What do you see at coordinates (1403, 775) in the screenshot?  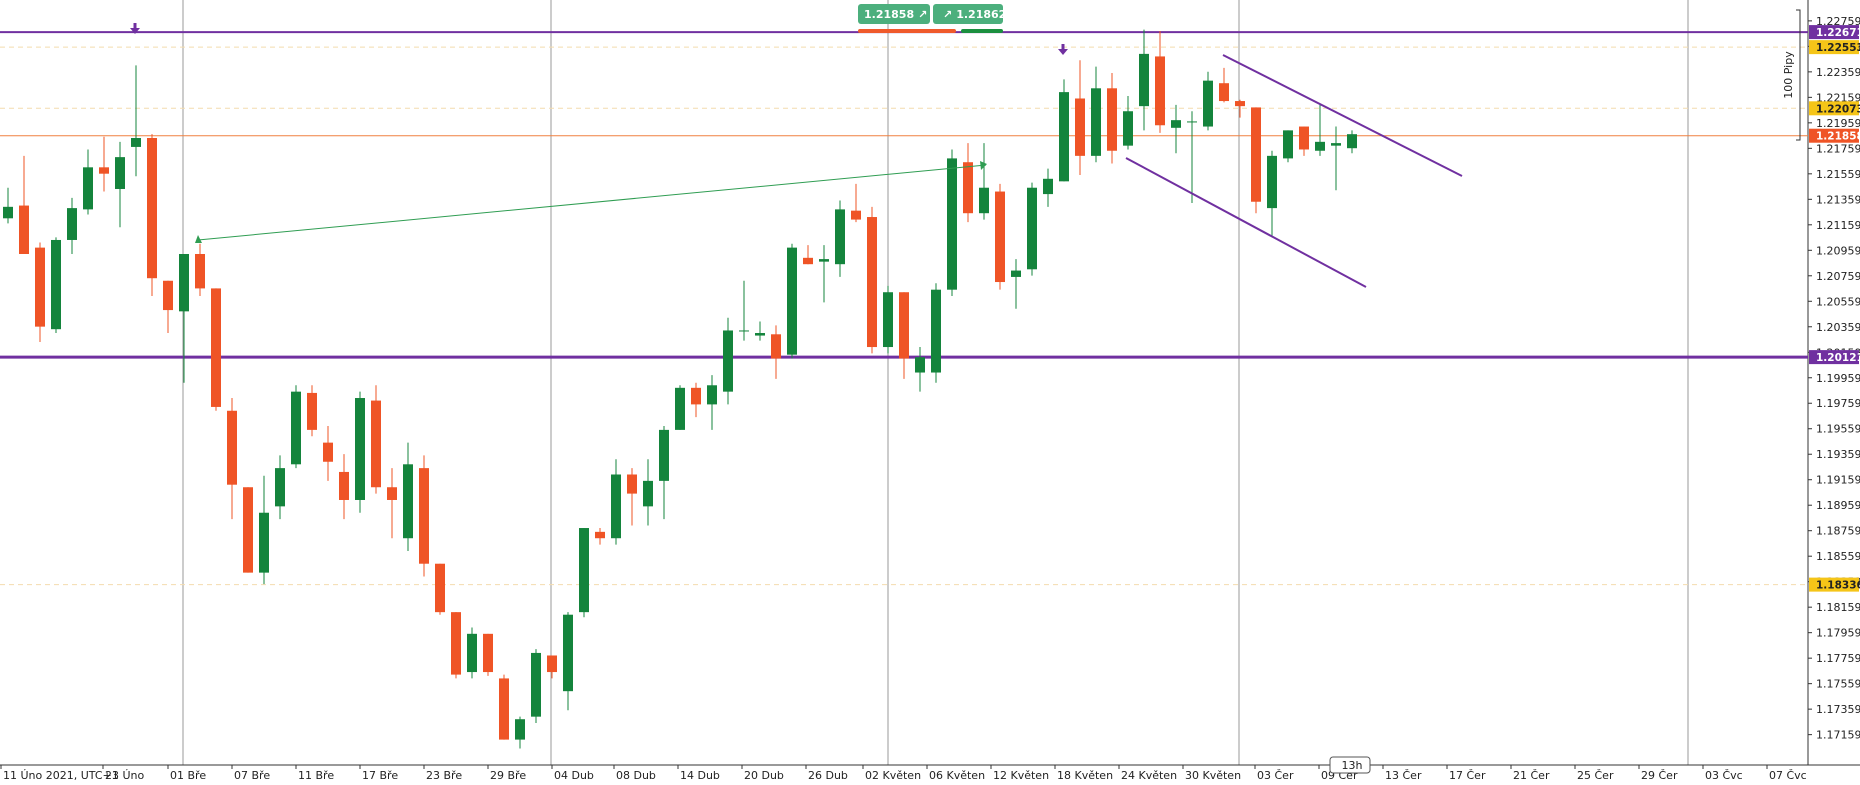 I see `x-tick-label: 13 Čer` at bounding box center [1403, 775].